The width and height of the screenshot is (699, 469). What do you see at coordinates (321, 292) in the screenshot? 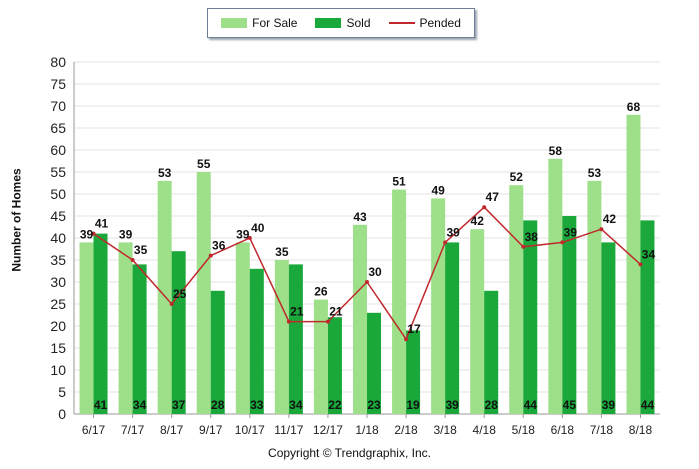
I see `data-label-for-sale: 26` at bounding box center [321, 292].